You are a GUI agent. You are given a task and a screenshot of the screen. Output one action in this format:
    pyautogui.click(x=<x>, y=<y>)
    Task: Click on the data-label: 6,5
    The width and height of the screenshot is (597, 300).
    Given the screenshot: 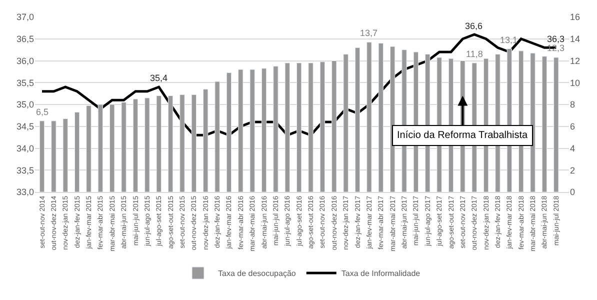 What is the action you would take?
    pyautogui.click(x=42, y=112)
    